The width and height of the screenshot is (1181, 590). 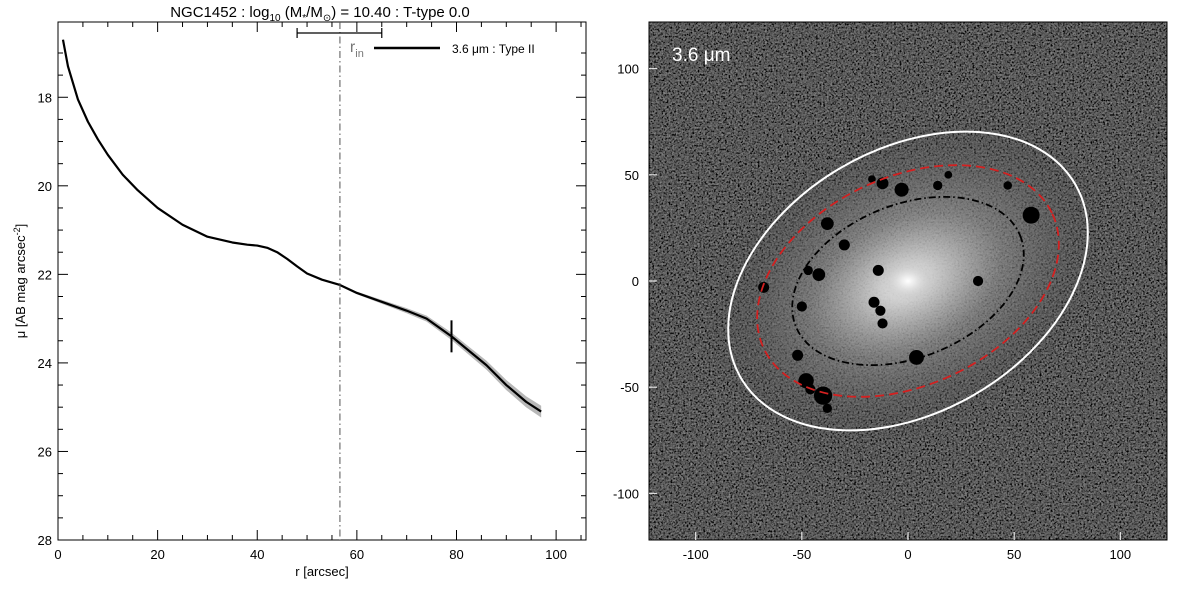 What do you see at coordinates (632, 175) in the screenshot?
I see `image-y-tick-label: 50` at bounding box center [632, 175].